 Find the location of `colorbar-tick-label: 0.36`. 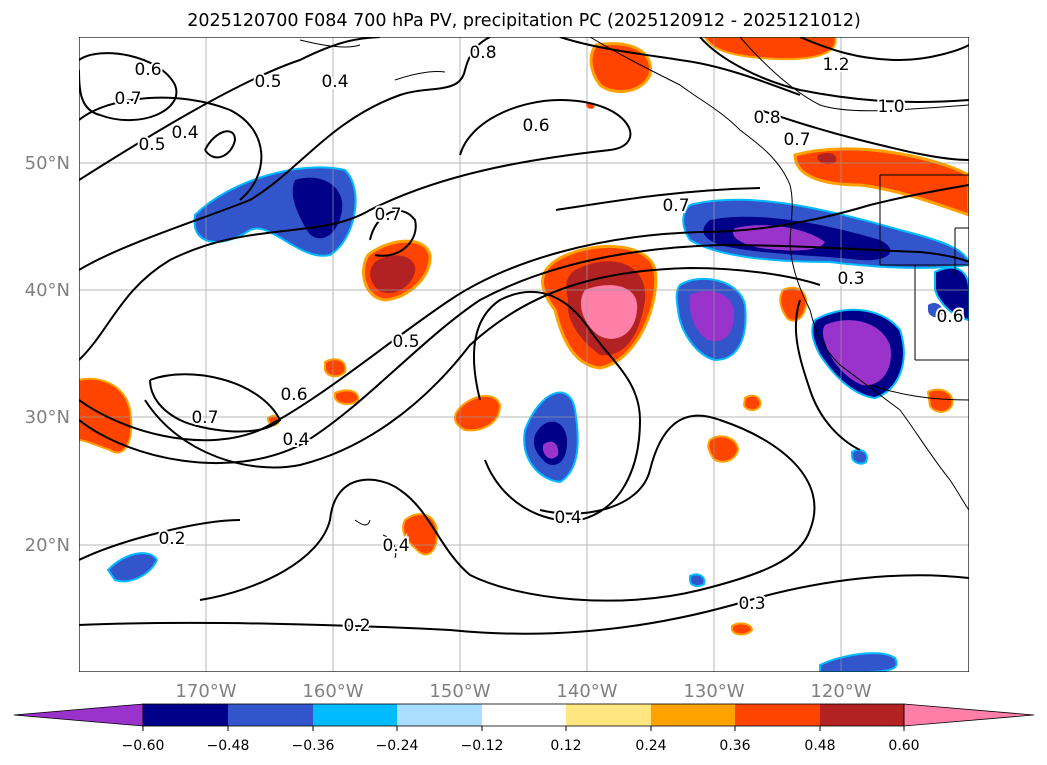

colorbar-tick-label: 0.36 is located at coordinates (734, 746).